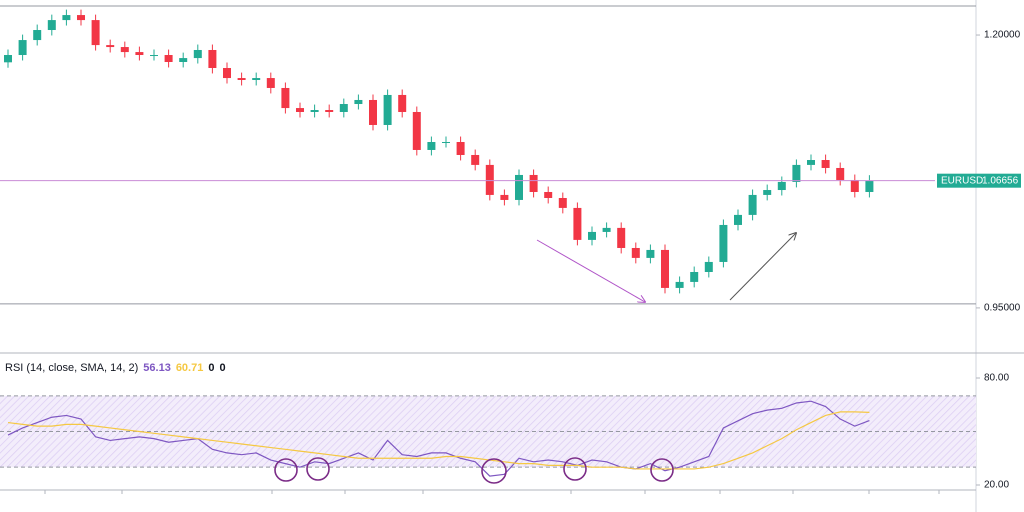  I want to click on divergence-circles, so click(474, 470).